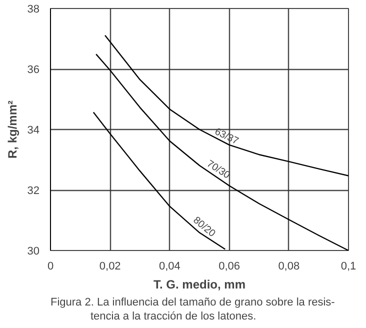 The height and width of the screenshot is (328, 366). I want to click on y-tick-label: 38, so click(33, 10).